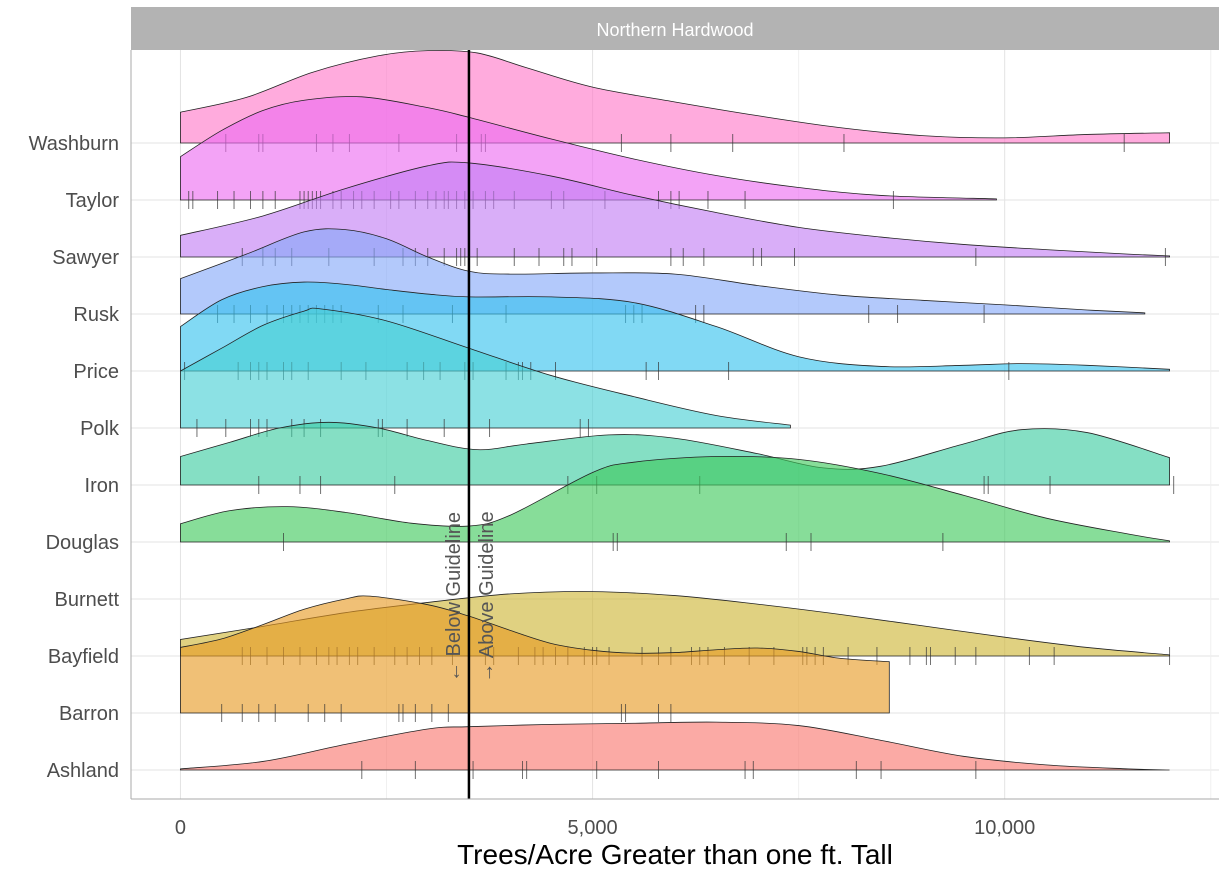 The width and height of the screenshot is (1220, 869). Describe the element at coordinates (180, 828) in the screenshot. I see `x-tick-label: 0` at that location.